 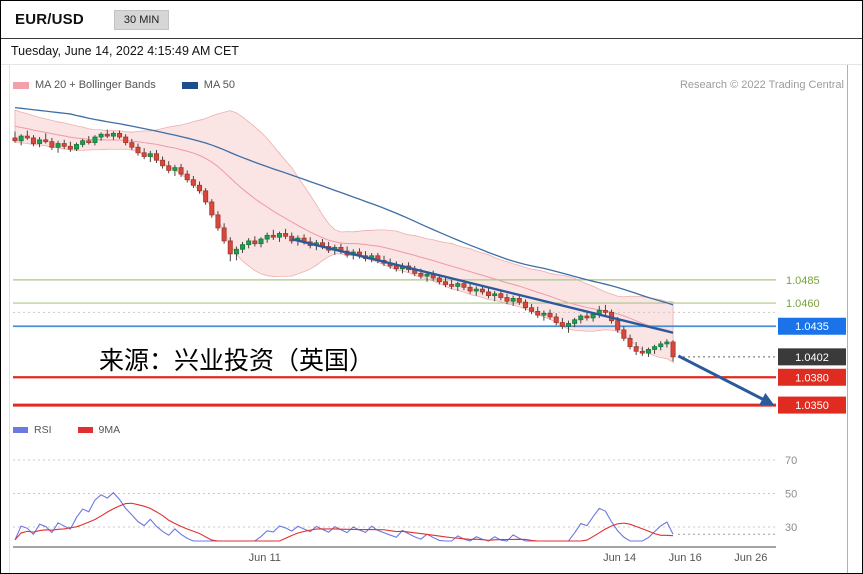 What do you see at coordinates (482, 285) in the screenshot?
I see `downtrend-line` at bounding box center [482, 285].